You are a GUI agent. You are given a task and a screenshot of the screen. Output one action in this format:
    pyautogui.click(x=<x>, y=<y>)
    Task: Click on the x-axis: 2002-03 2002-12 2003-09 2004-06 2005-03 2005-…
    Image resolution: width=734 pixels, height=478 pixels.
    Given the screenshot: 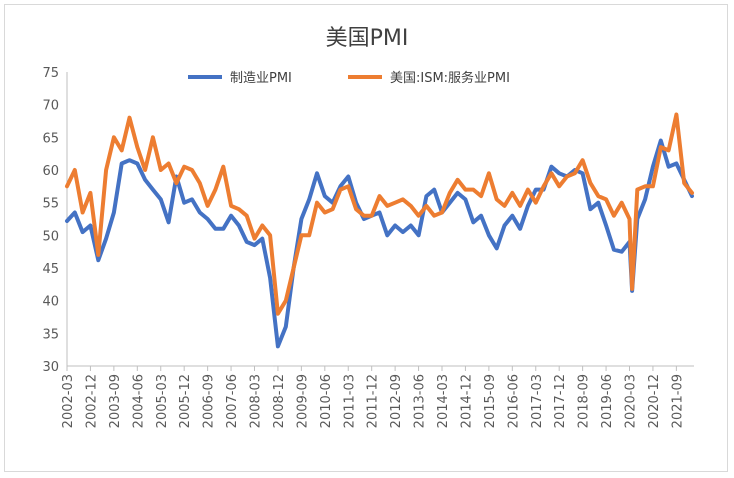 What is the action you would take?
    pyautogui.click(x=377, y=396)
    